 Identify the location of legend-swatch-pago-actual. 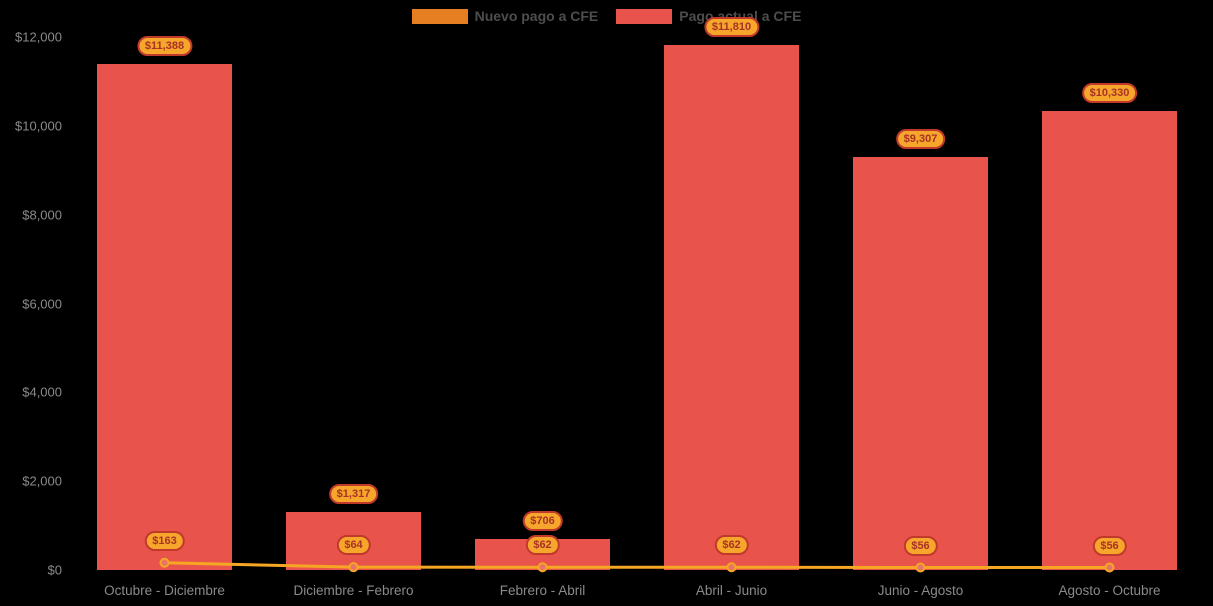
(644, 16).